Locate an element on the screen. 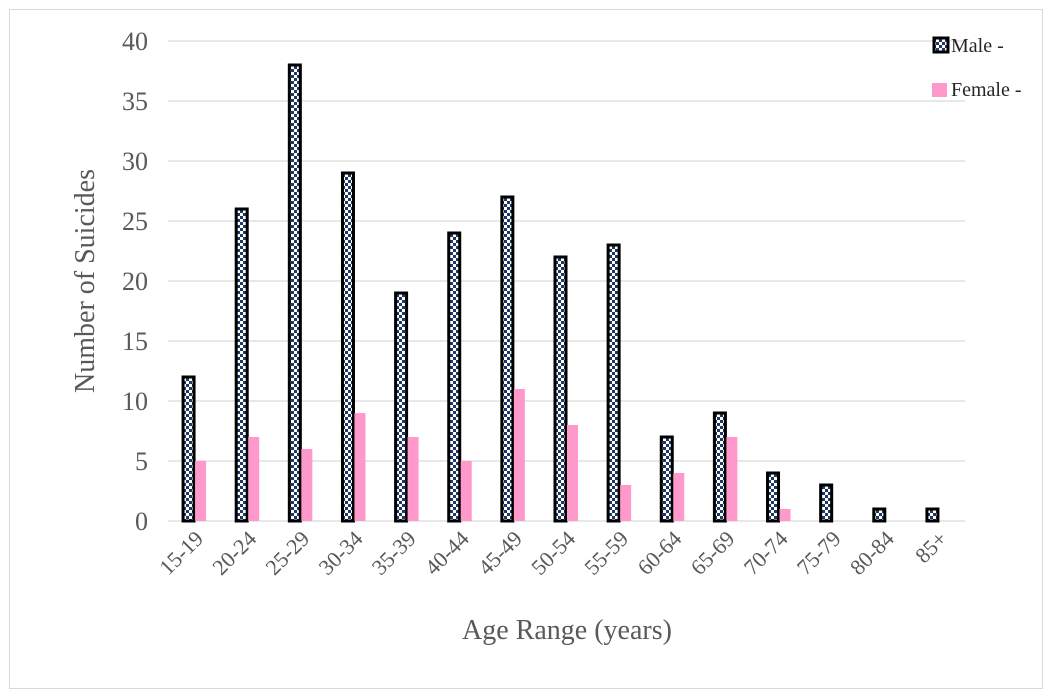 The height and width of the screenshot is (698, 1053). x-tick-label: 55-59 is located at coordinates (606, 553).